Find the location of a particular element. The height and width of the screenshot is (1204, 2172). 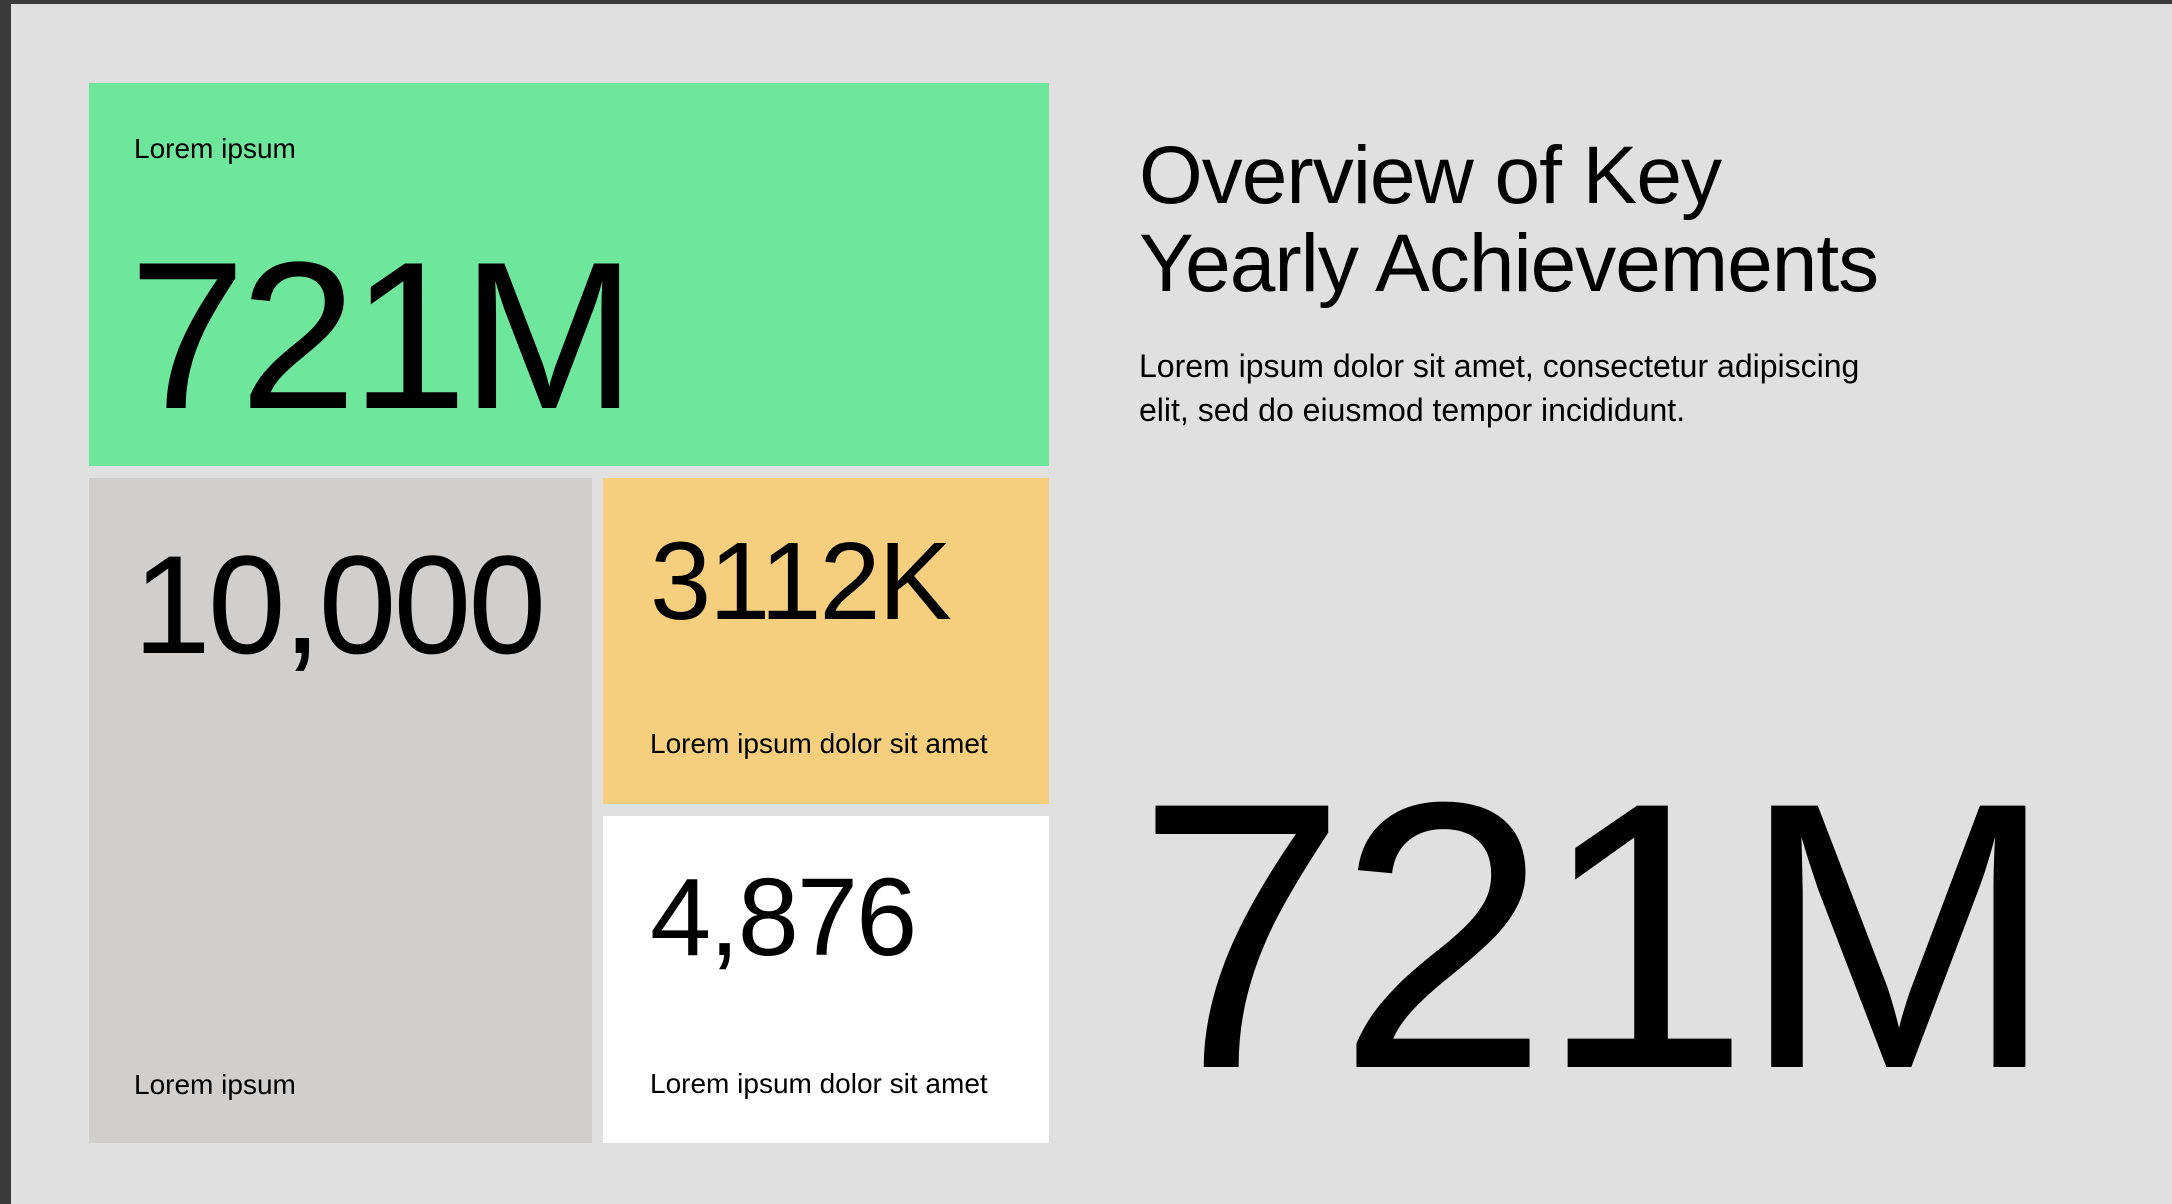

stat-card-yellow: 3112K Lorem ipsum dolor sit amet is located at coordinates (826, 641).